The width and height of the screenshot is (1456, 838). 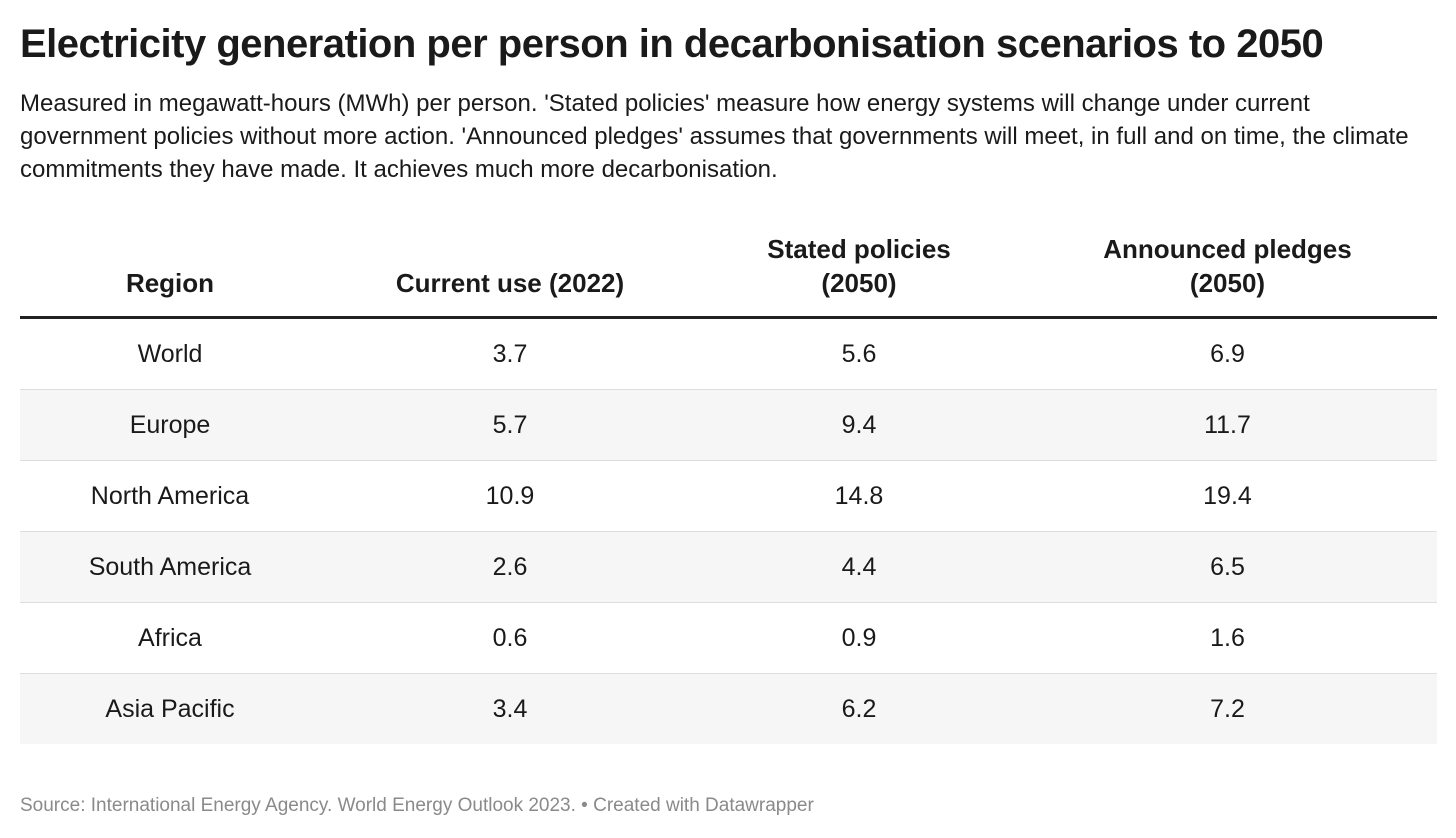 I want to click on table-row: Asia Pacific 3.4 6.2 7.2, so click(x=728, y=708).